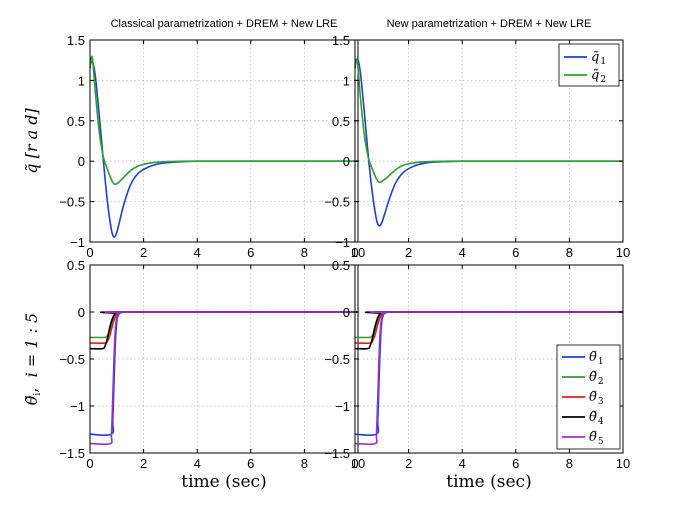 This screenshot has width=689, height=509. What do you see at coordinates (32, 359) in the screenshot?
I see `y-axis-label-bottom: θ̃i, i = 1 : 5` at bounding box center [32, 359].